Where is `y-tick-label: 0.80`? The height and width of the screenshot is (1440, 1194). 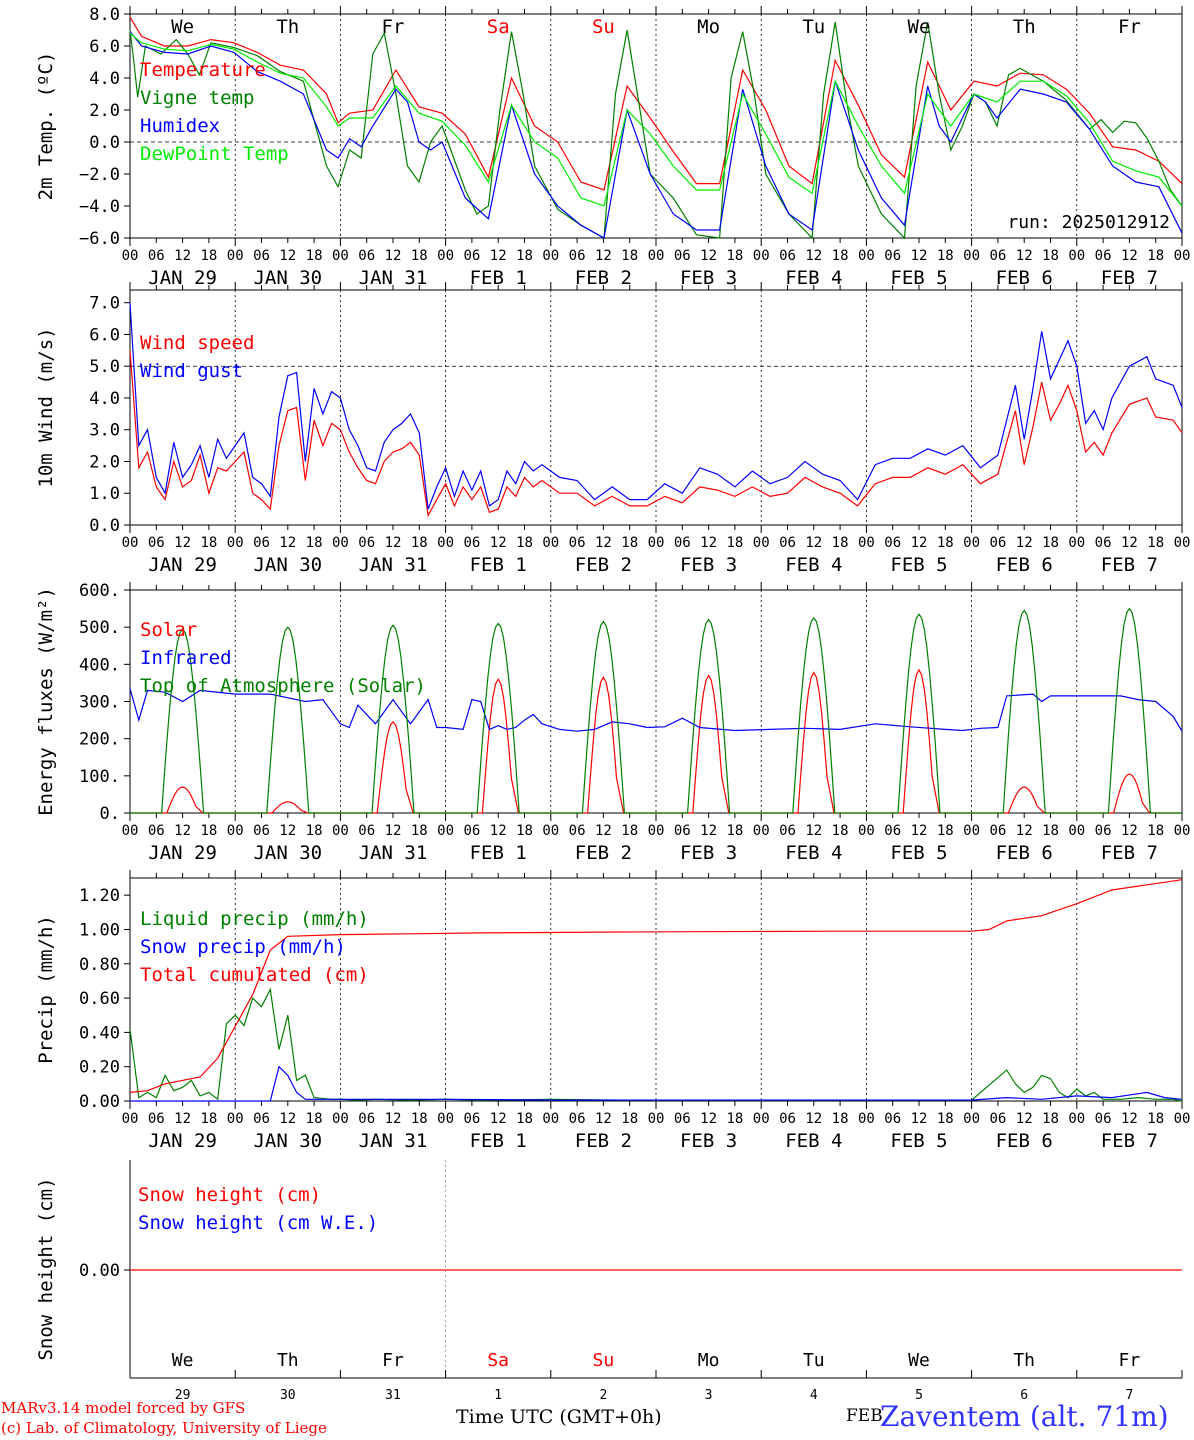
y-tick-label: 0.80 is located at coordinates (99, 965).